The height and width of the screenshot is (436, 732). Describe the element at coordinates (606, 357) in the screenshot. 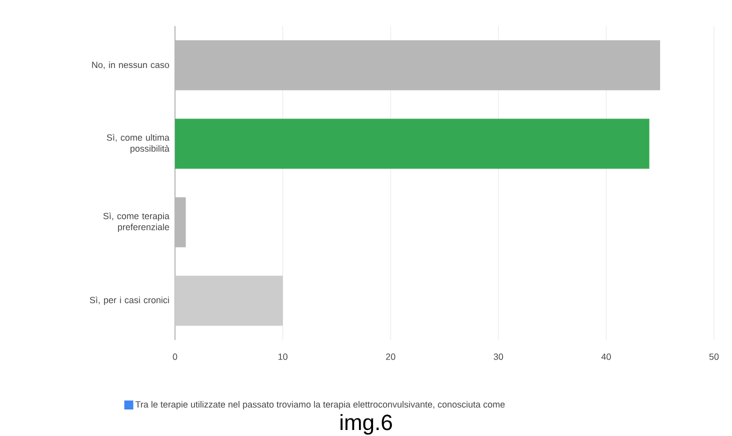

I see `x-tick-label: 40` at that location.